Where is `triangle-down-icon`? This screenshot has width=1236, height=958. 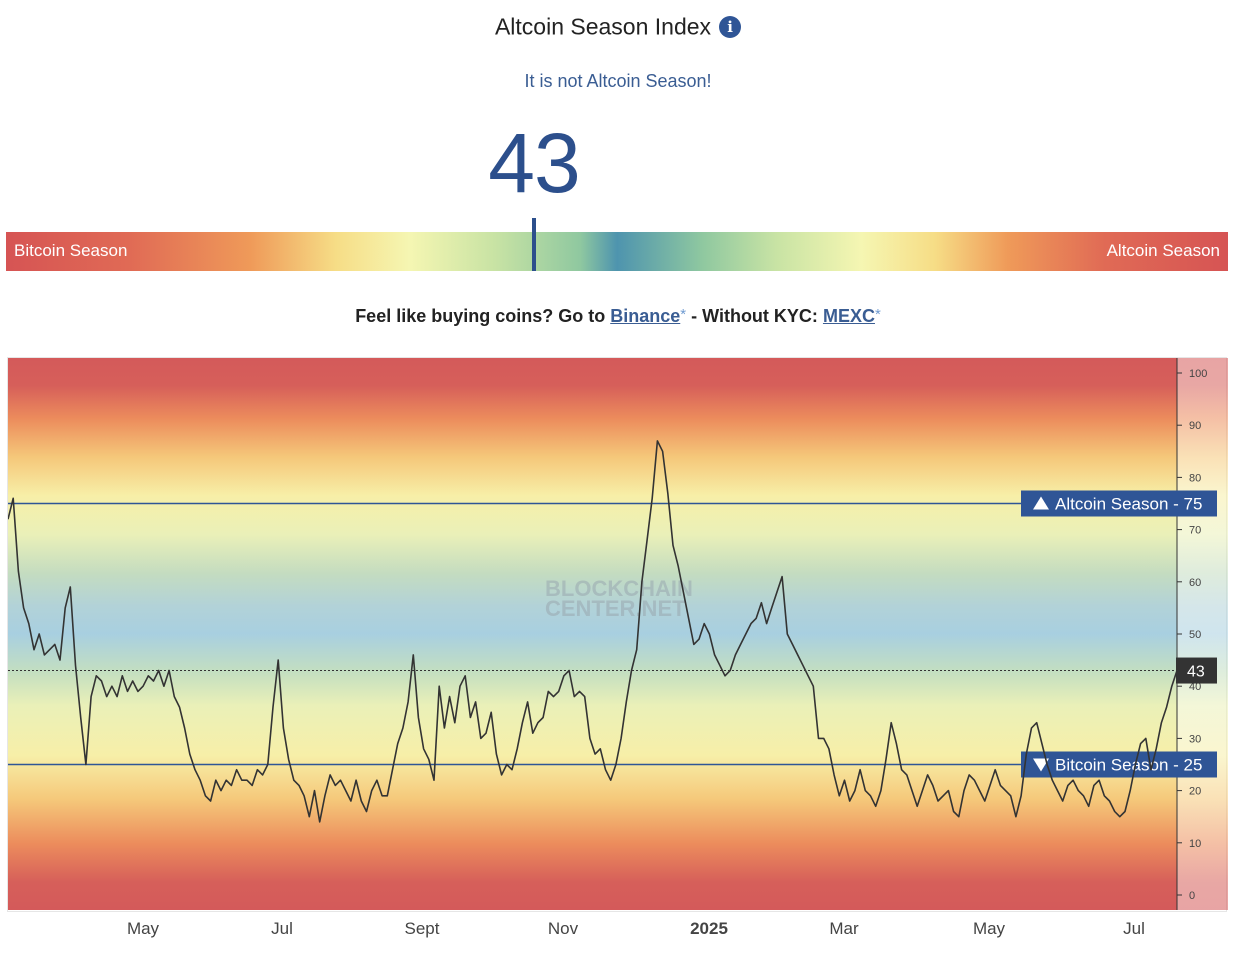 triangle-down-icon is located at coordinates (1041, 765).